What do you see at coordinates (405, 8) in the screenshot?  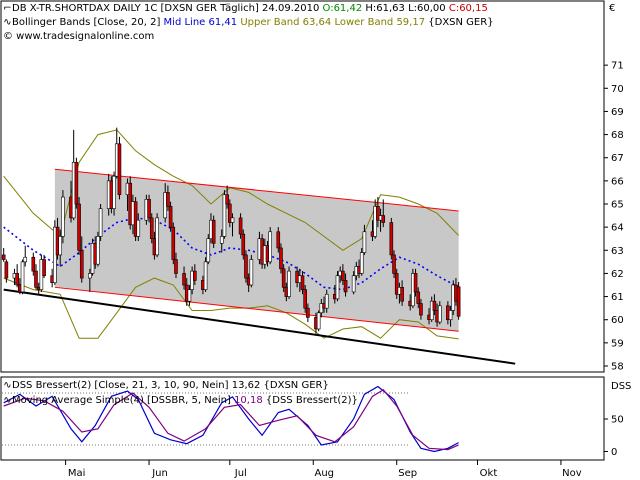 I see `high-low-values: H:61,63 L:60,00` at bounding box center [405, 8].